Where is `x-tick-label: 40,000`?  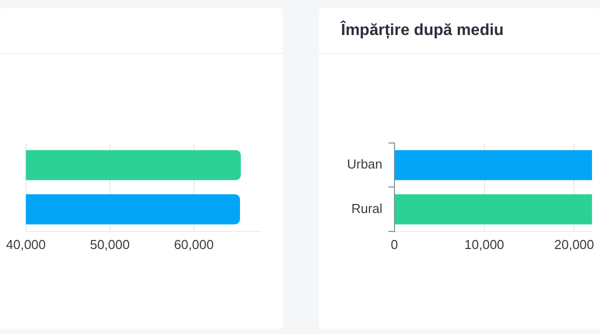 x-tick-label: 40,000 is located at coordinates (26, 244).